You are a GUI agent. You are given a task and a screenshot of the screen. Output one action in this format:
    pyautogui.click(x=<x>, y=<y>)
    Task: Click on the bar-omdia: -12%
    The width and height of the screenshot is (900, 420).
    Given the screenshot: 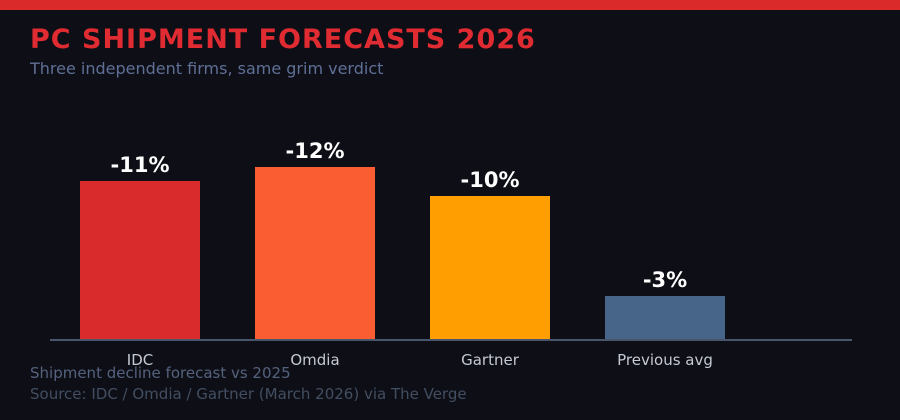 What is the action you would take?
    pyautogui.click(x=315, y=239)
    